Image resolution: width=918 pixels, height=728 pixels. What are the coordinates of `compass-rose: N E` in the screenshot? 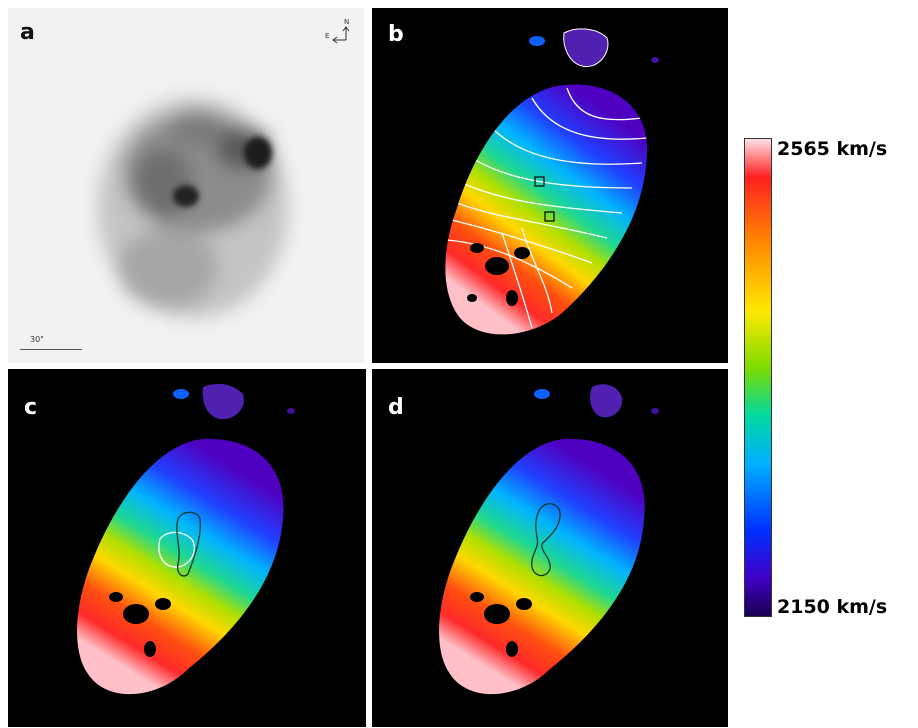 It's located at (340, 35).